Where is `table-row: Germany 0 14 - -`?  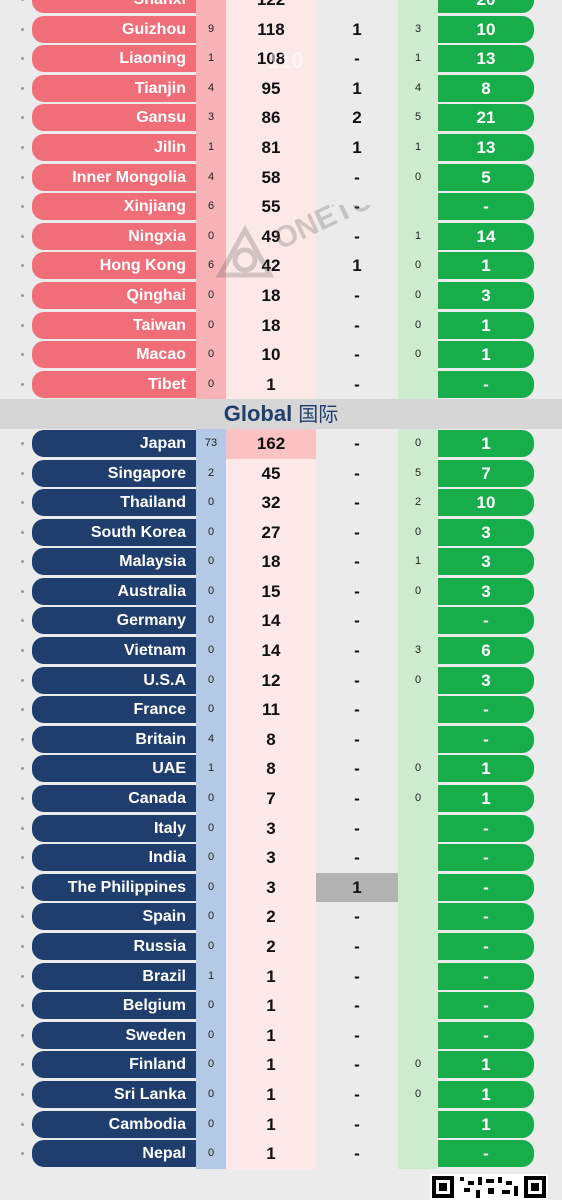 table-row: Germany 0 14 - - is located at coordinates (281, 621).